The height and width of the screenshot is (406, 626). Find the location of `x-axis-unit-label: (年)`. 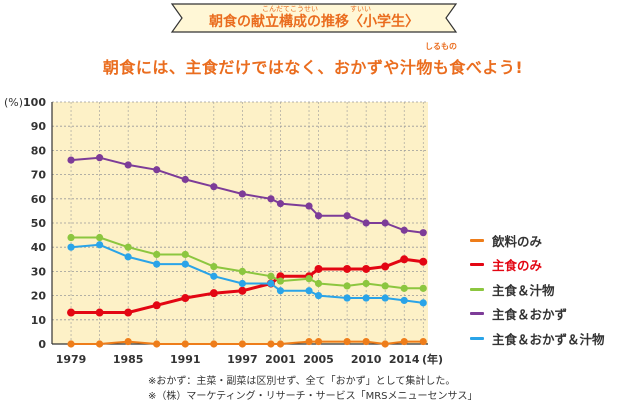

x-axis-unit-label: (年) is located at coordinates (432, 359).